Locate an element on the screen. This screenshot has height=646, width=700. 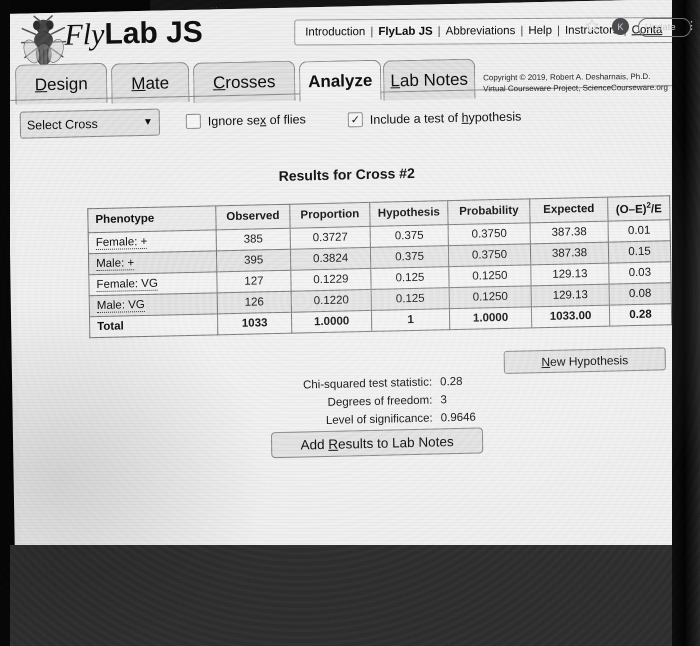
cell-chi-term: 0.03 is located at coordinates (640, 272).